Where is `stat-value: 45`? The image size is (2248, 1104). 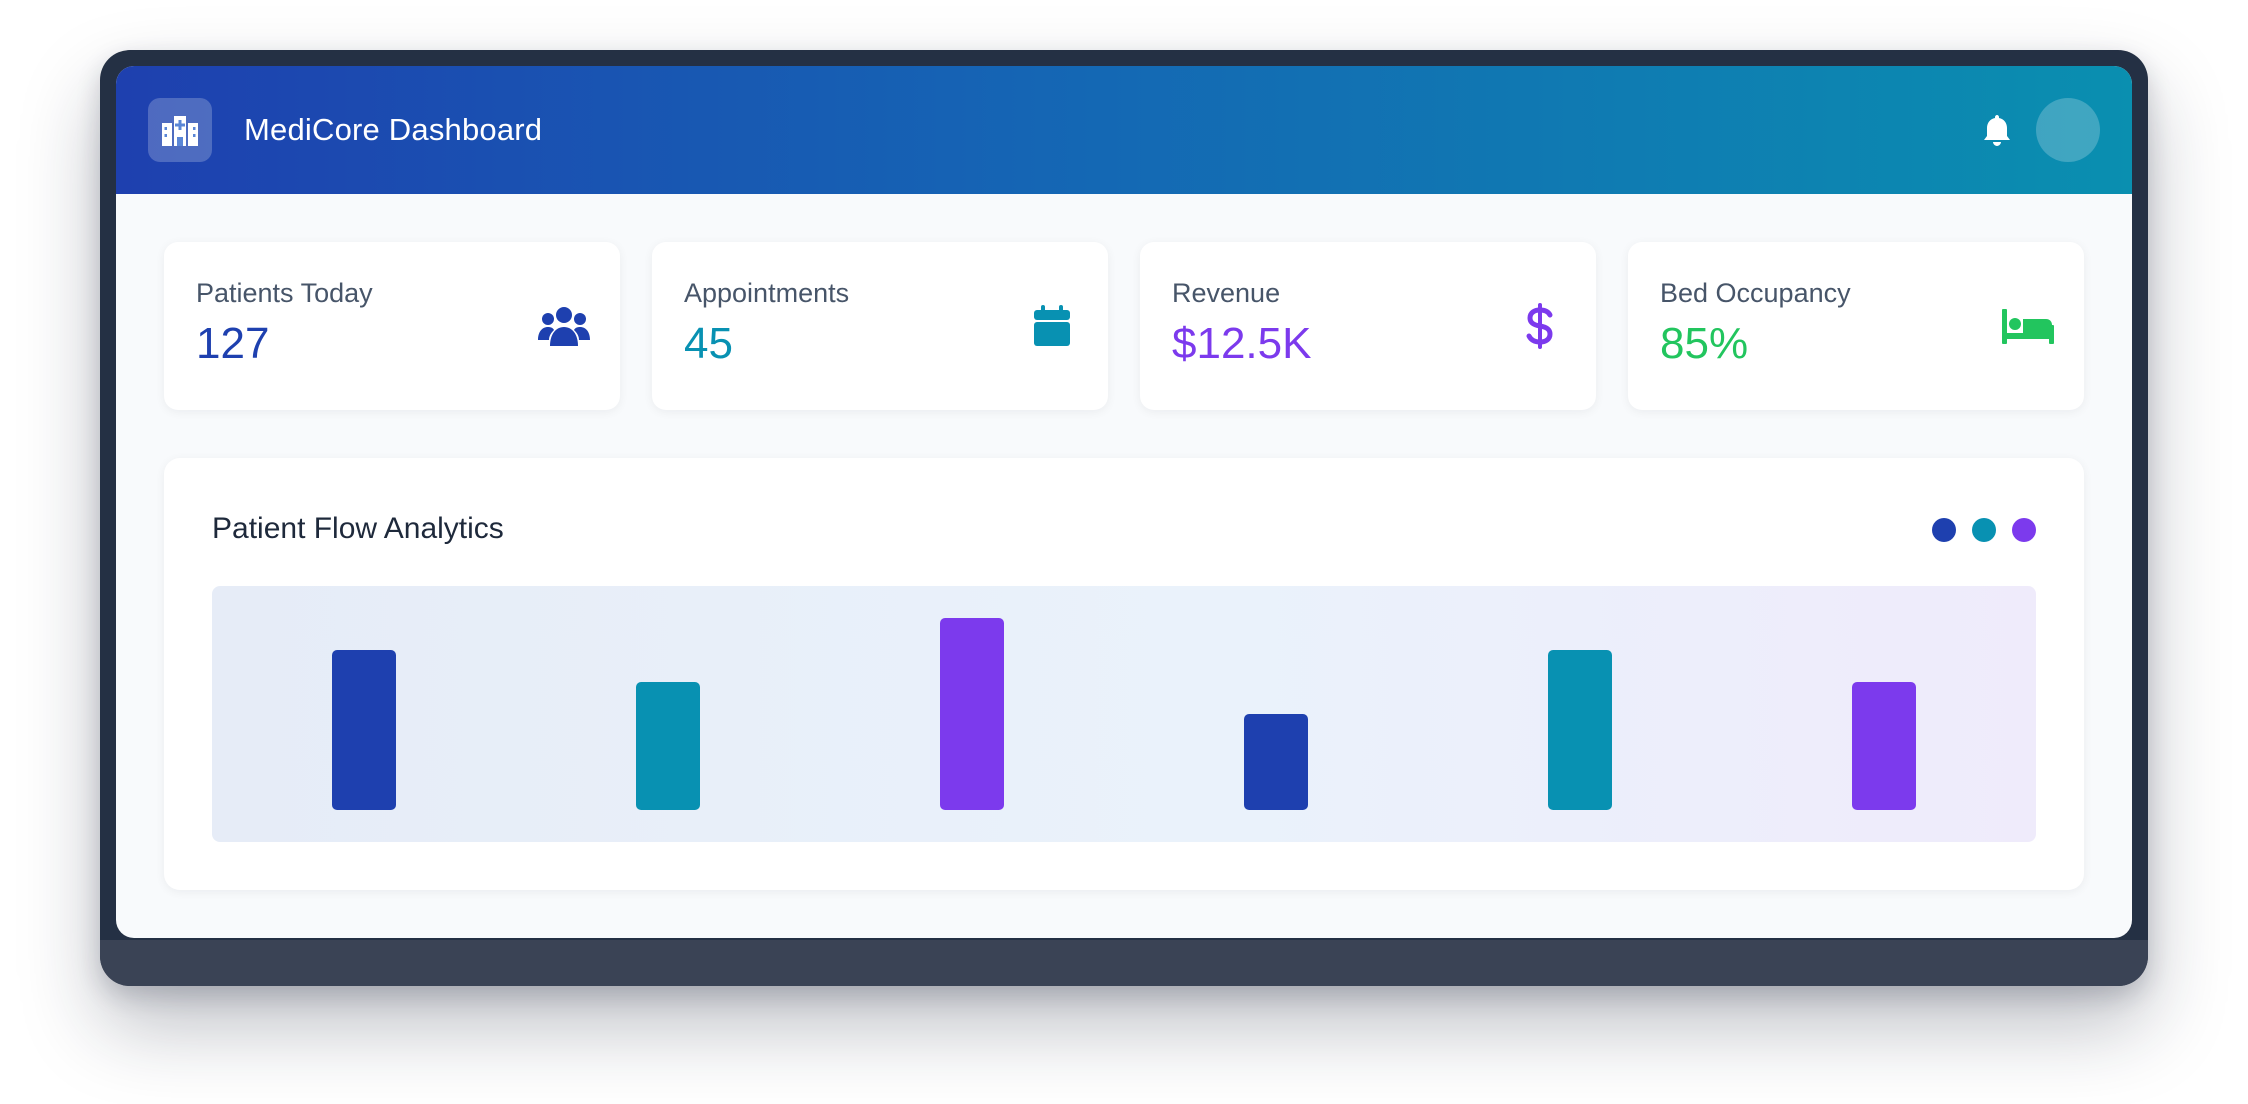 stat-value: 45 is located at coordinates (708, 343).